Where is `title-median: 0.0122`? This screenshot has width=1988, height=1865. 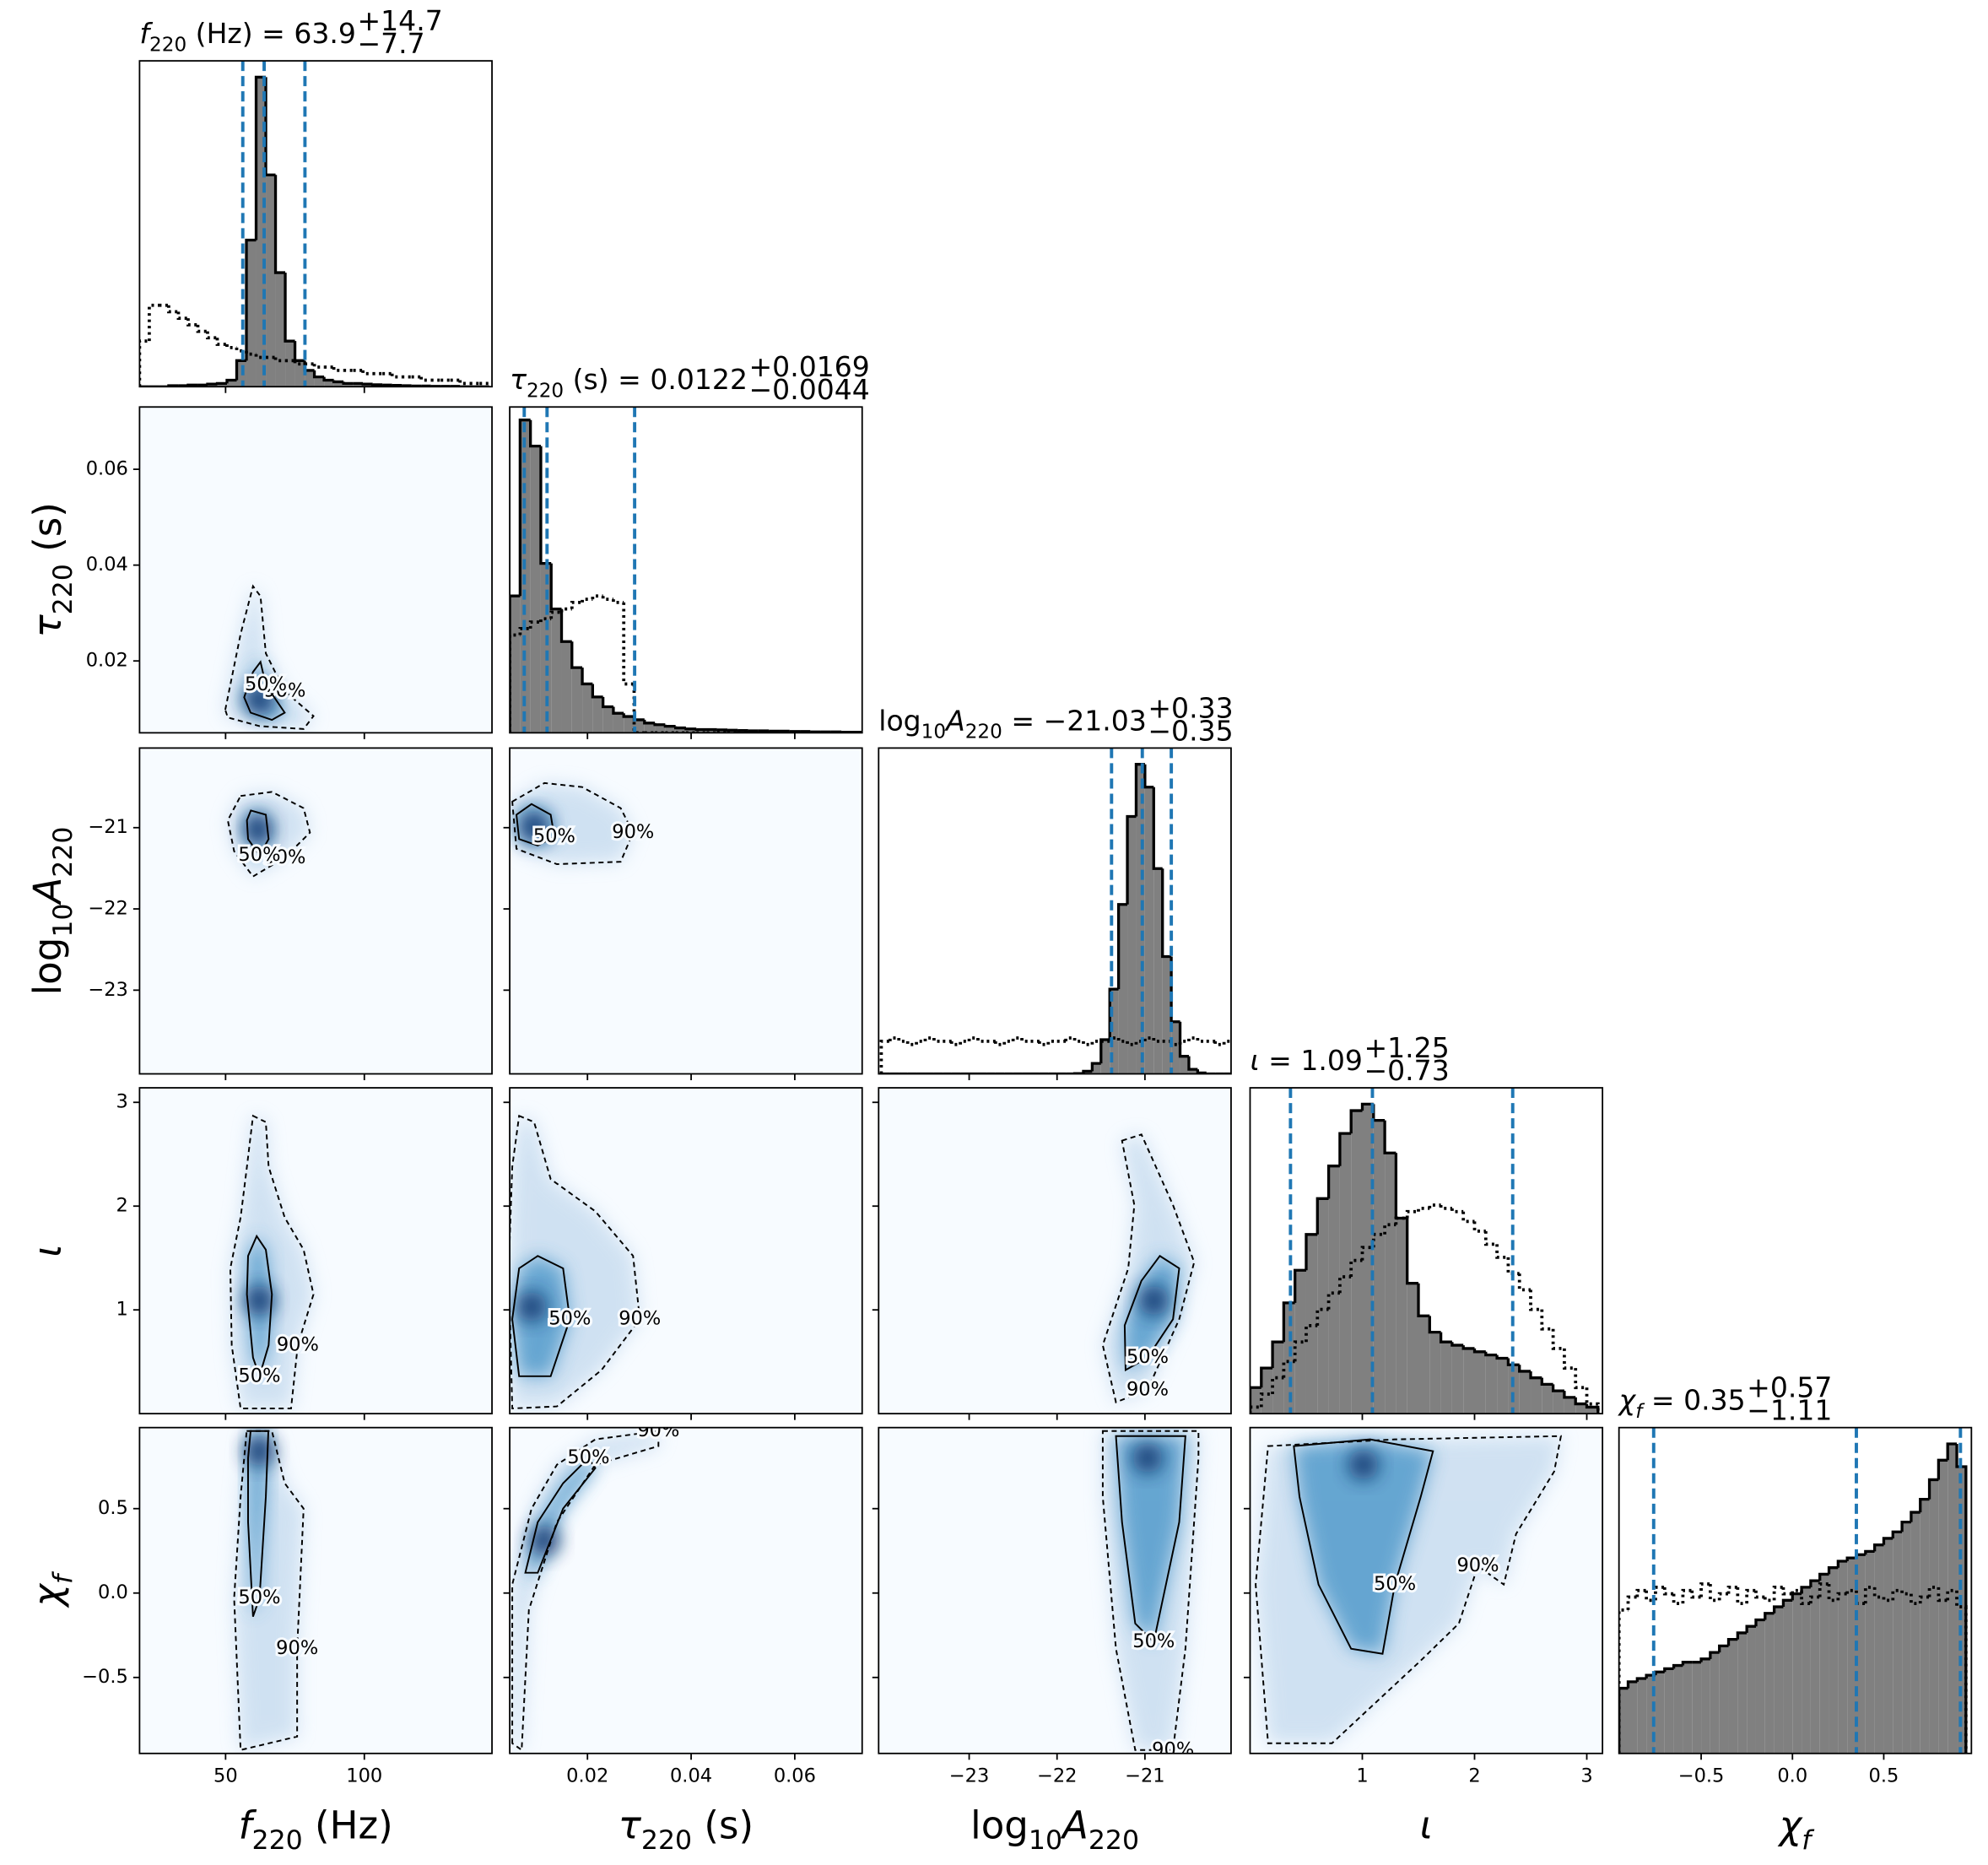
title-median: 0.0122 is located at coordinates (699, 379).